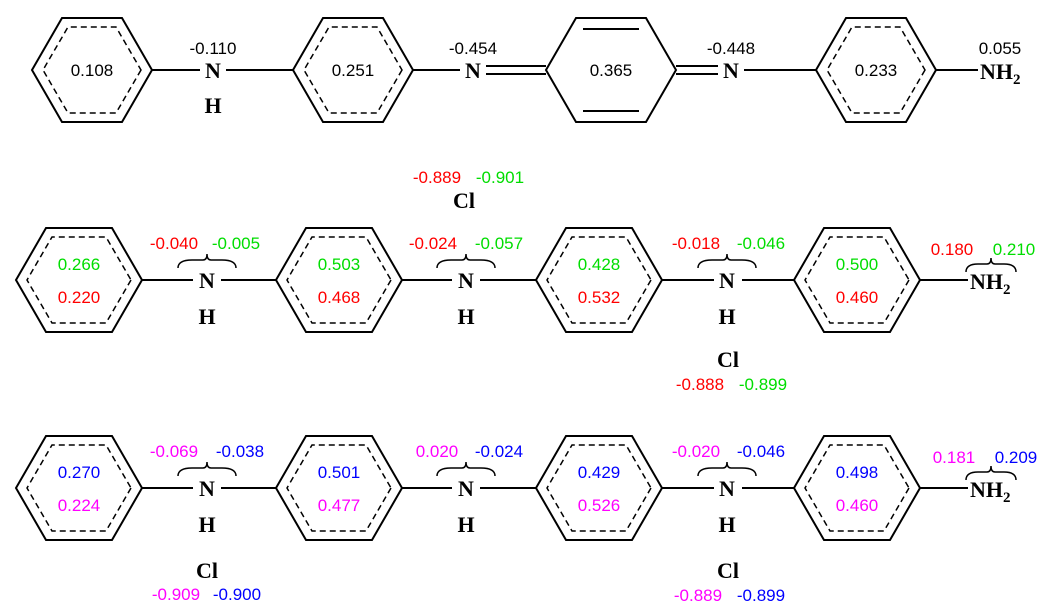  What do you see at coordinates (339, 297) in the screenshot?
I see `ring-charge-bottom: 0.468` at bounding box center [339, 297].